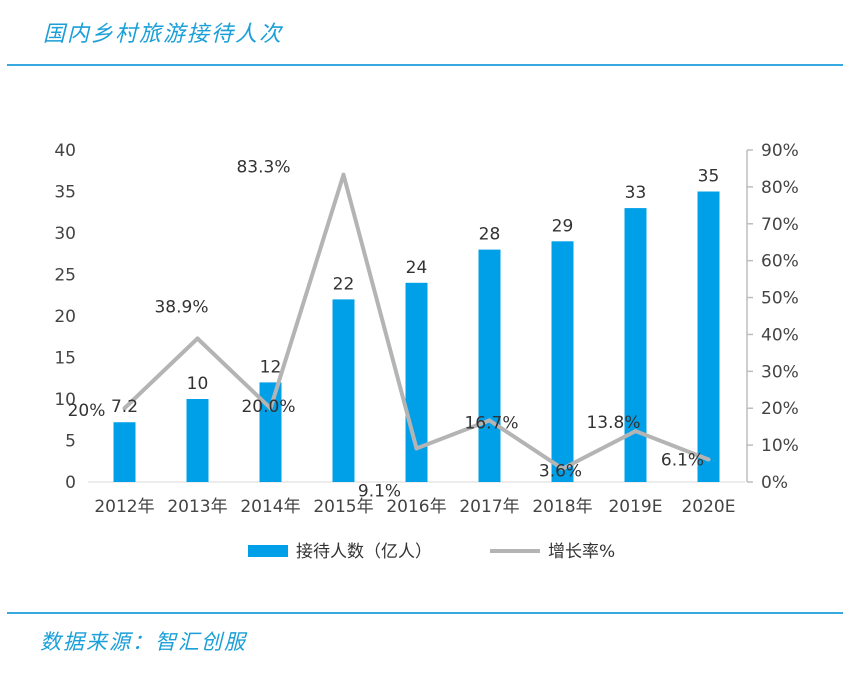  What do you see at coordinates (562, 507) in the screenshot?
I see `x-tick-label: 2018年` at bounding box center [562, 507].